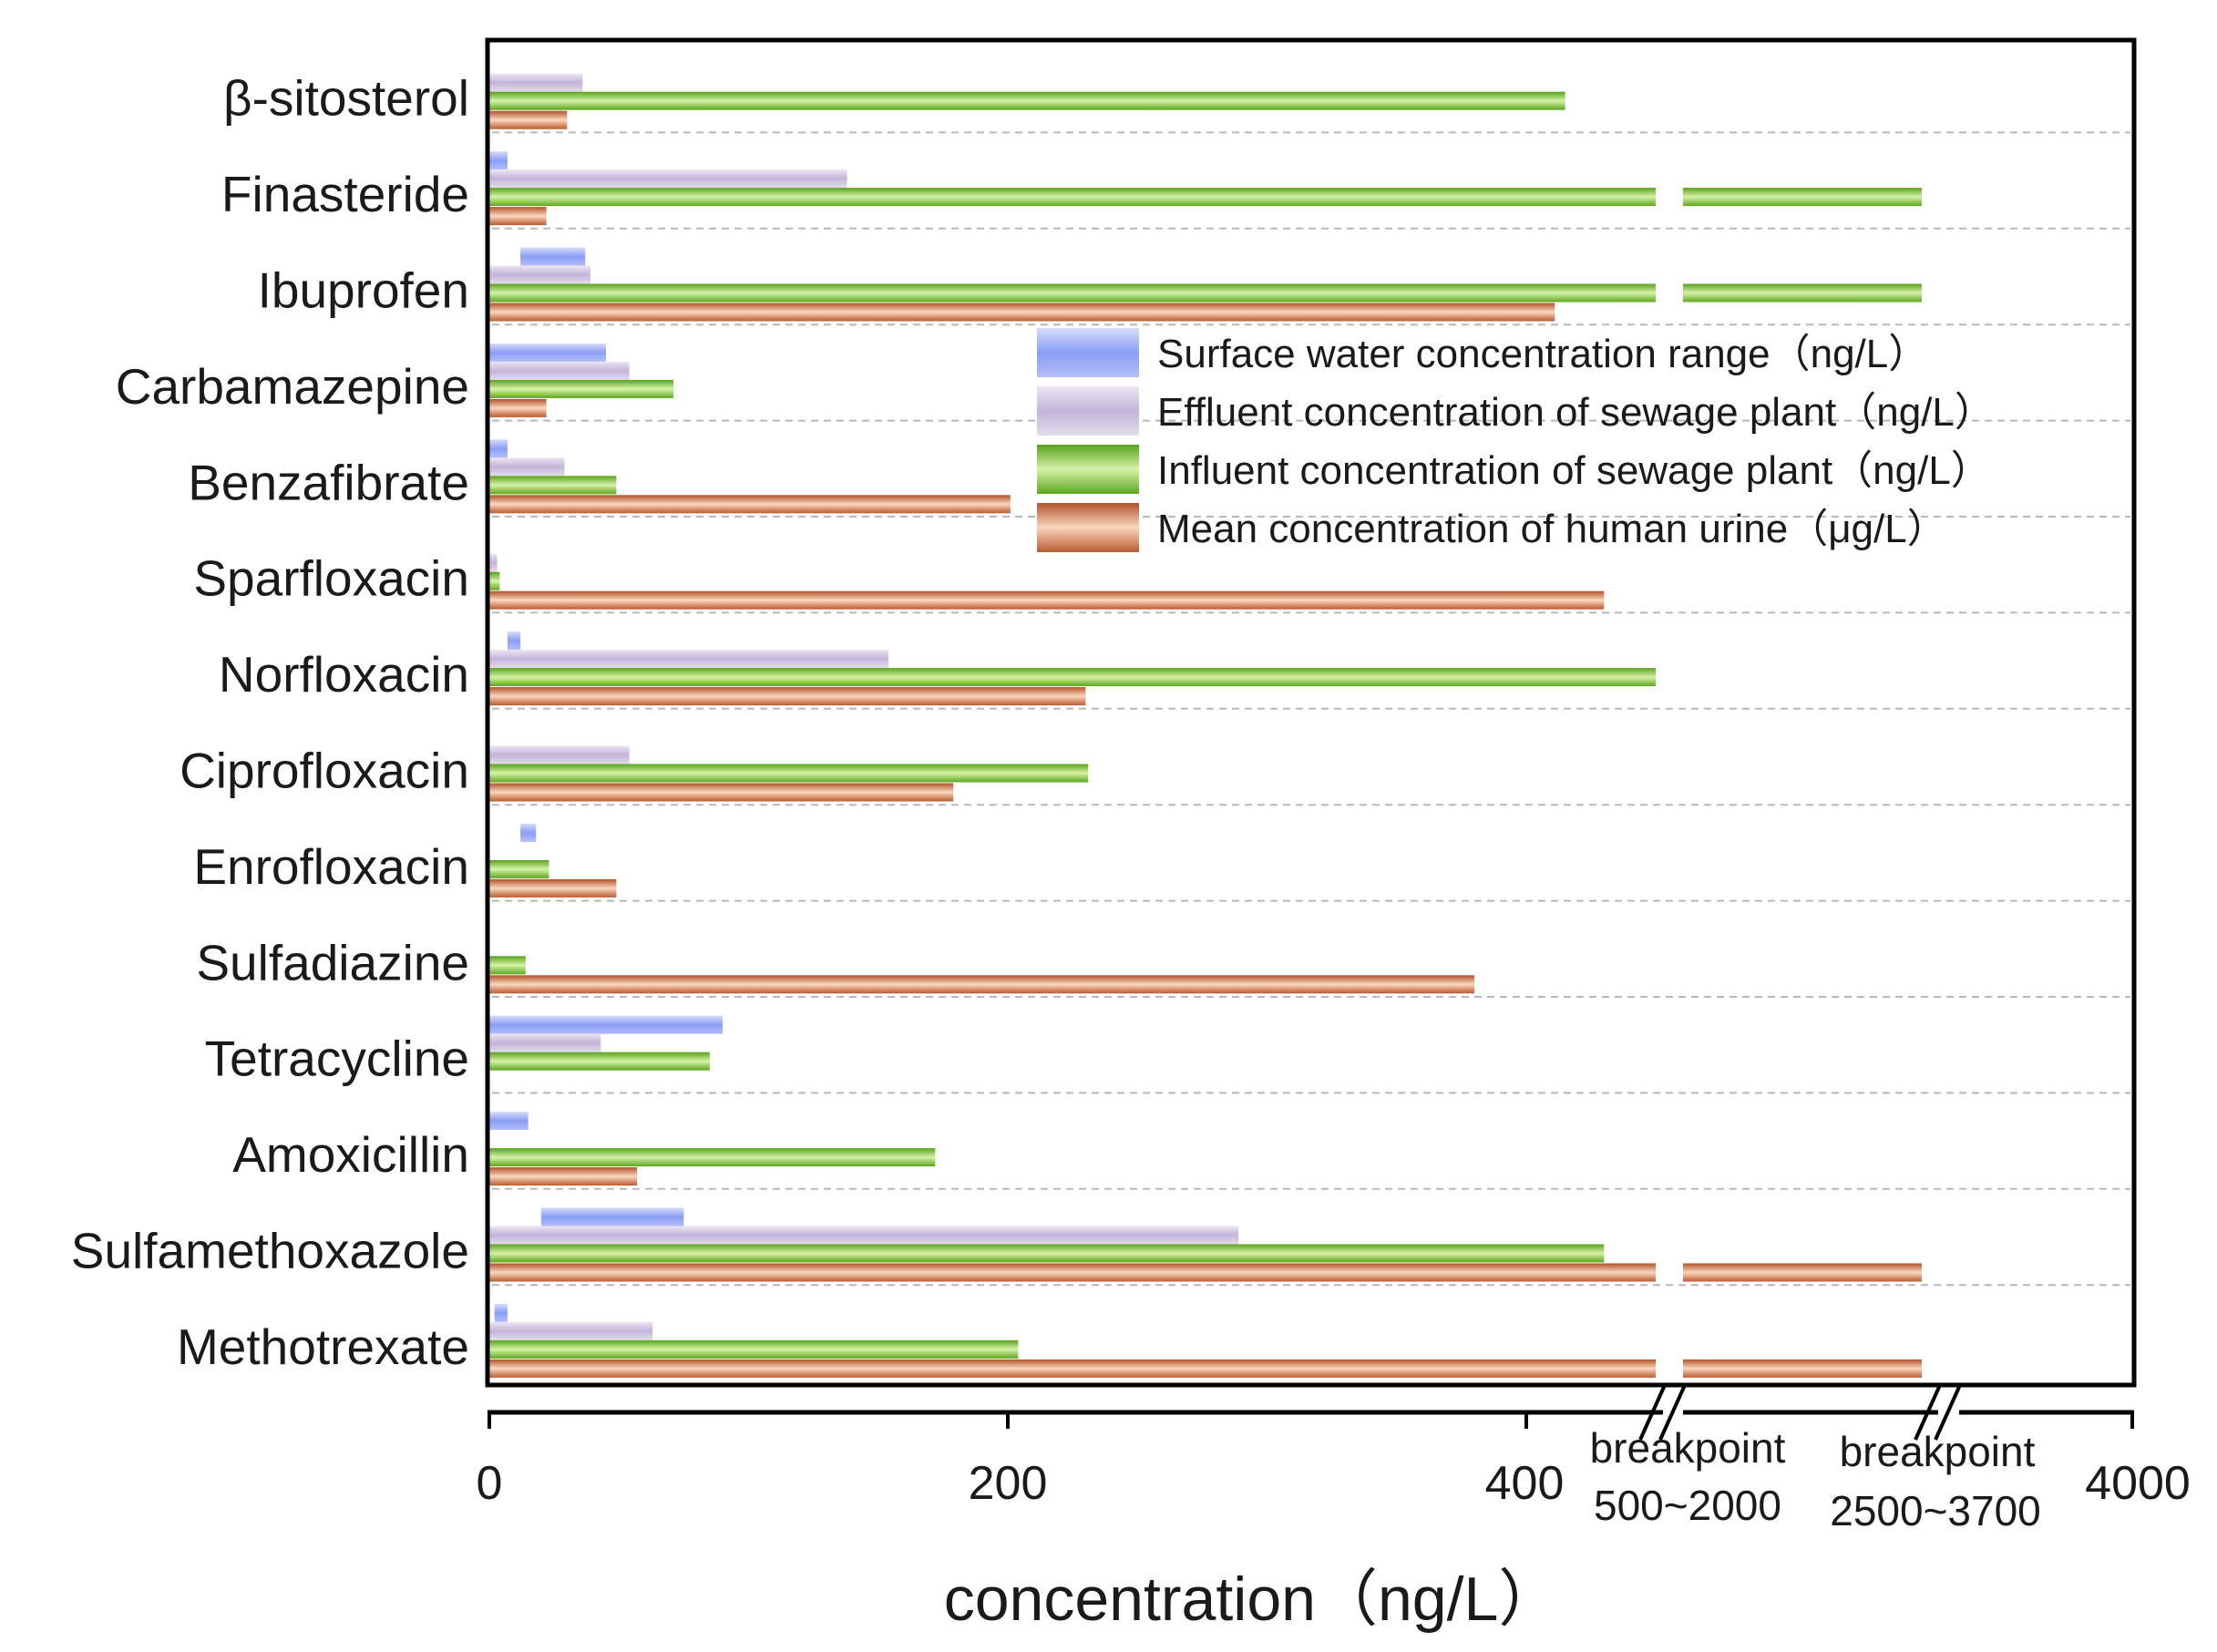 The image size is (2217, 1652). I want to click on category-label: Sparfloxacin, so click(331, 578).